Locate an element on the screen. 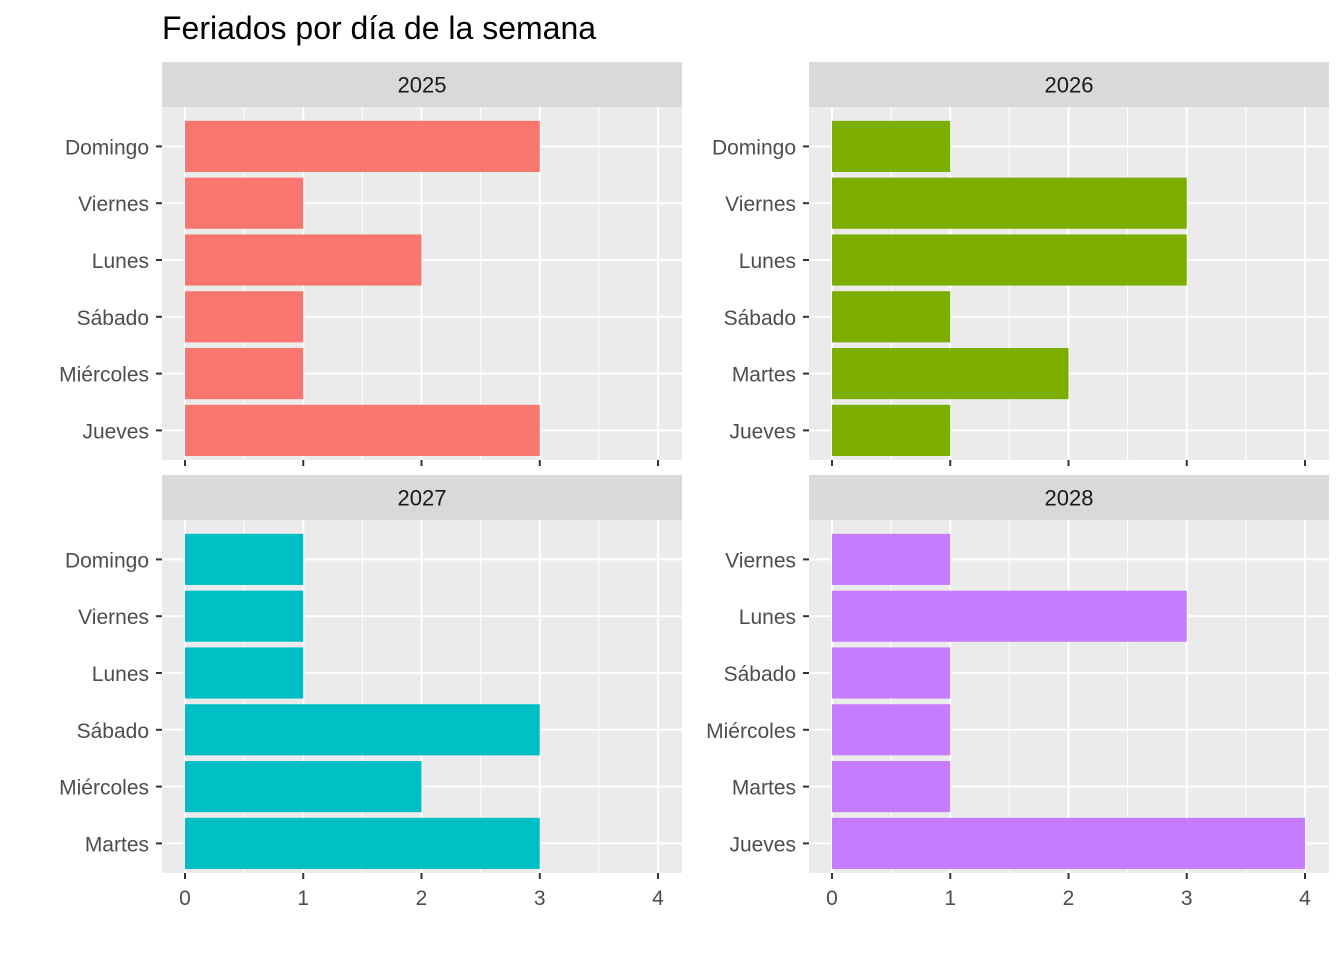 This screenshot has height=960, width=1344. facet-strip-label: 2026 is located at coordinates (1069, 85).